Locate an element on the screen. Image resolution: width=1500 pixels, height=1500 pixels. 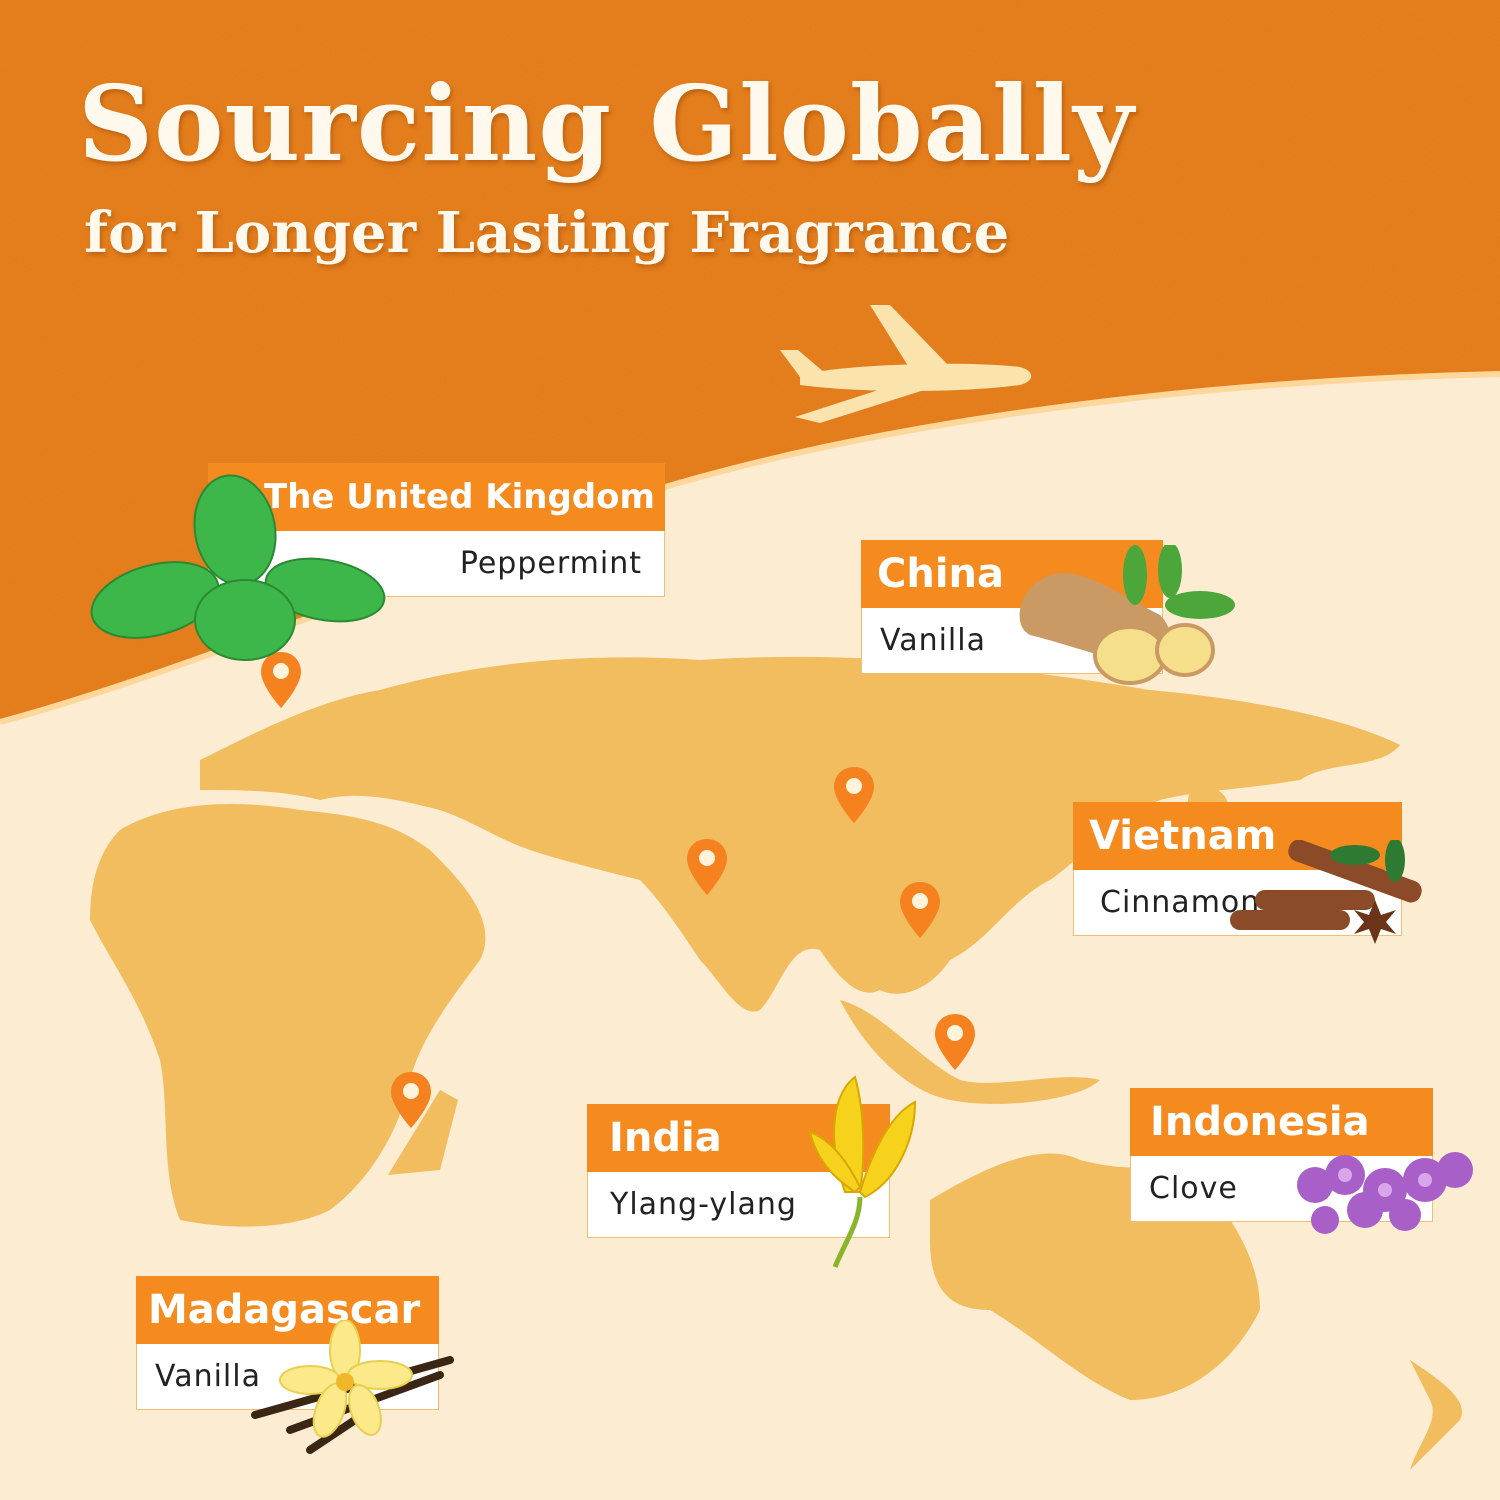
ingredient-label: Ylang-ylang is located at coordinates (738, 1205).